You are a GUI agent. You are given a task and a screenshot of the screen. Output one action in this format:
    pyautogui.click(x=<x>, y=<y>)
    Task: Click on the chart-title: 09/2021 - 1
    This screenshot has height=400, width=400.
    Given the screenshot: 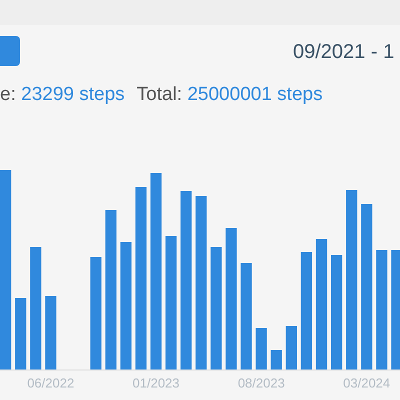 What is the action you would take?
    pyautogui.click(x=343, y=52)
    